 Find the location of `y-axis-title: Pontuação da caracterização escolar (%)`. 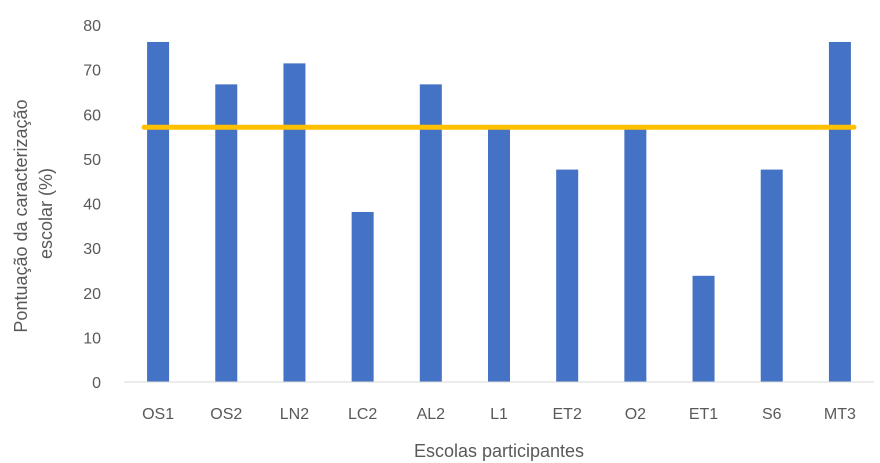

y-axis-title: Pontuação da caracterização escolar (%) is located at coordinates (33, 213).